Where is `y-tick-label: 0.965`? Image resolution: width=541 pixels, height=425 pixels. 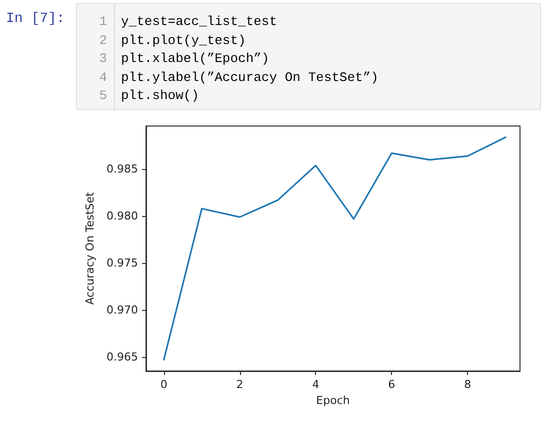
y-tick-label: 0.965 is located at coordinates (122, 357).